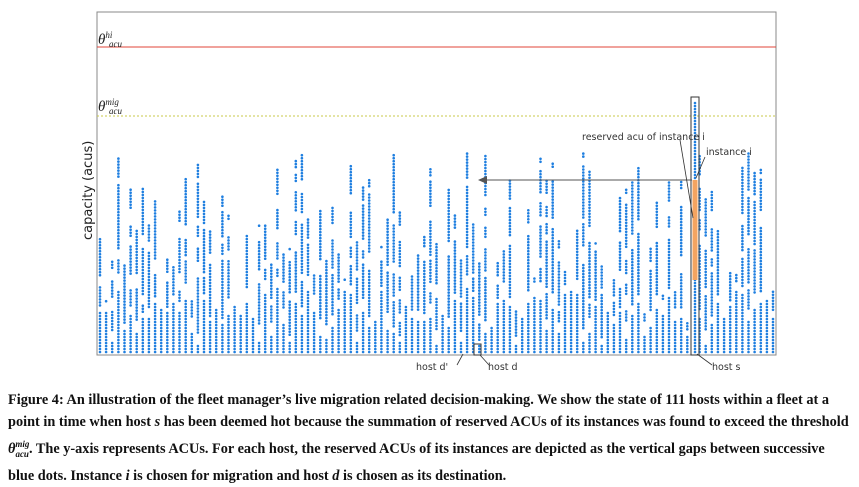  Describe the element at coordinates (110, 37) in the screenshot. I see `threshold-hi-label: θhi acu` at that location.